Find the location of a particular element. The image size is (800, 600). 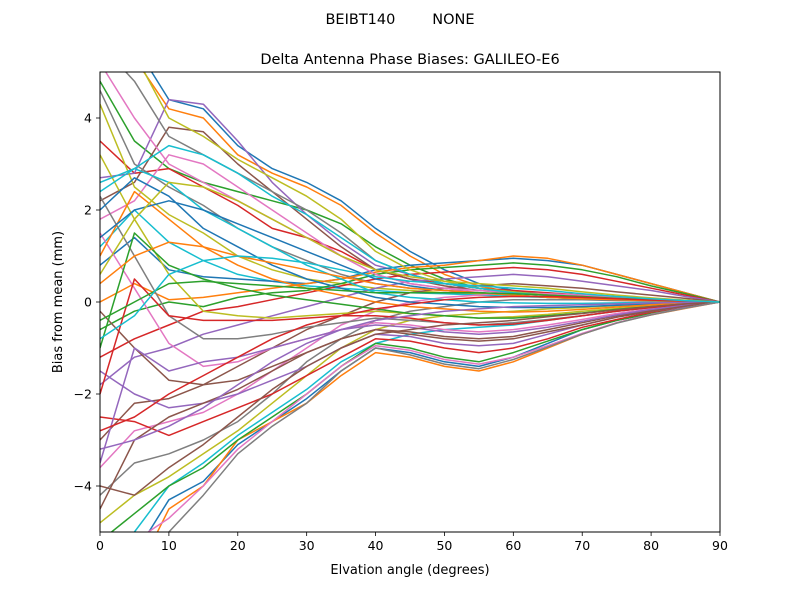

x-tick-label: 20 is located at coordinates (238, 545).